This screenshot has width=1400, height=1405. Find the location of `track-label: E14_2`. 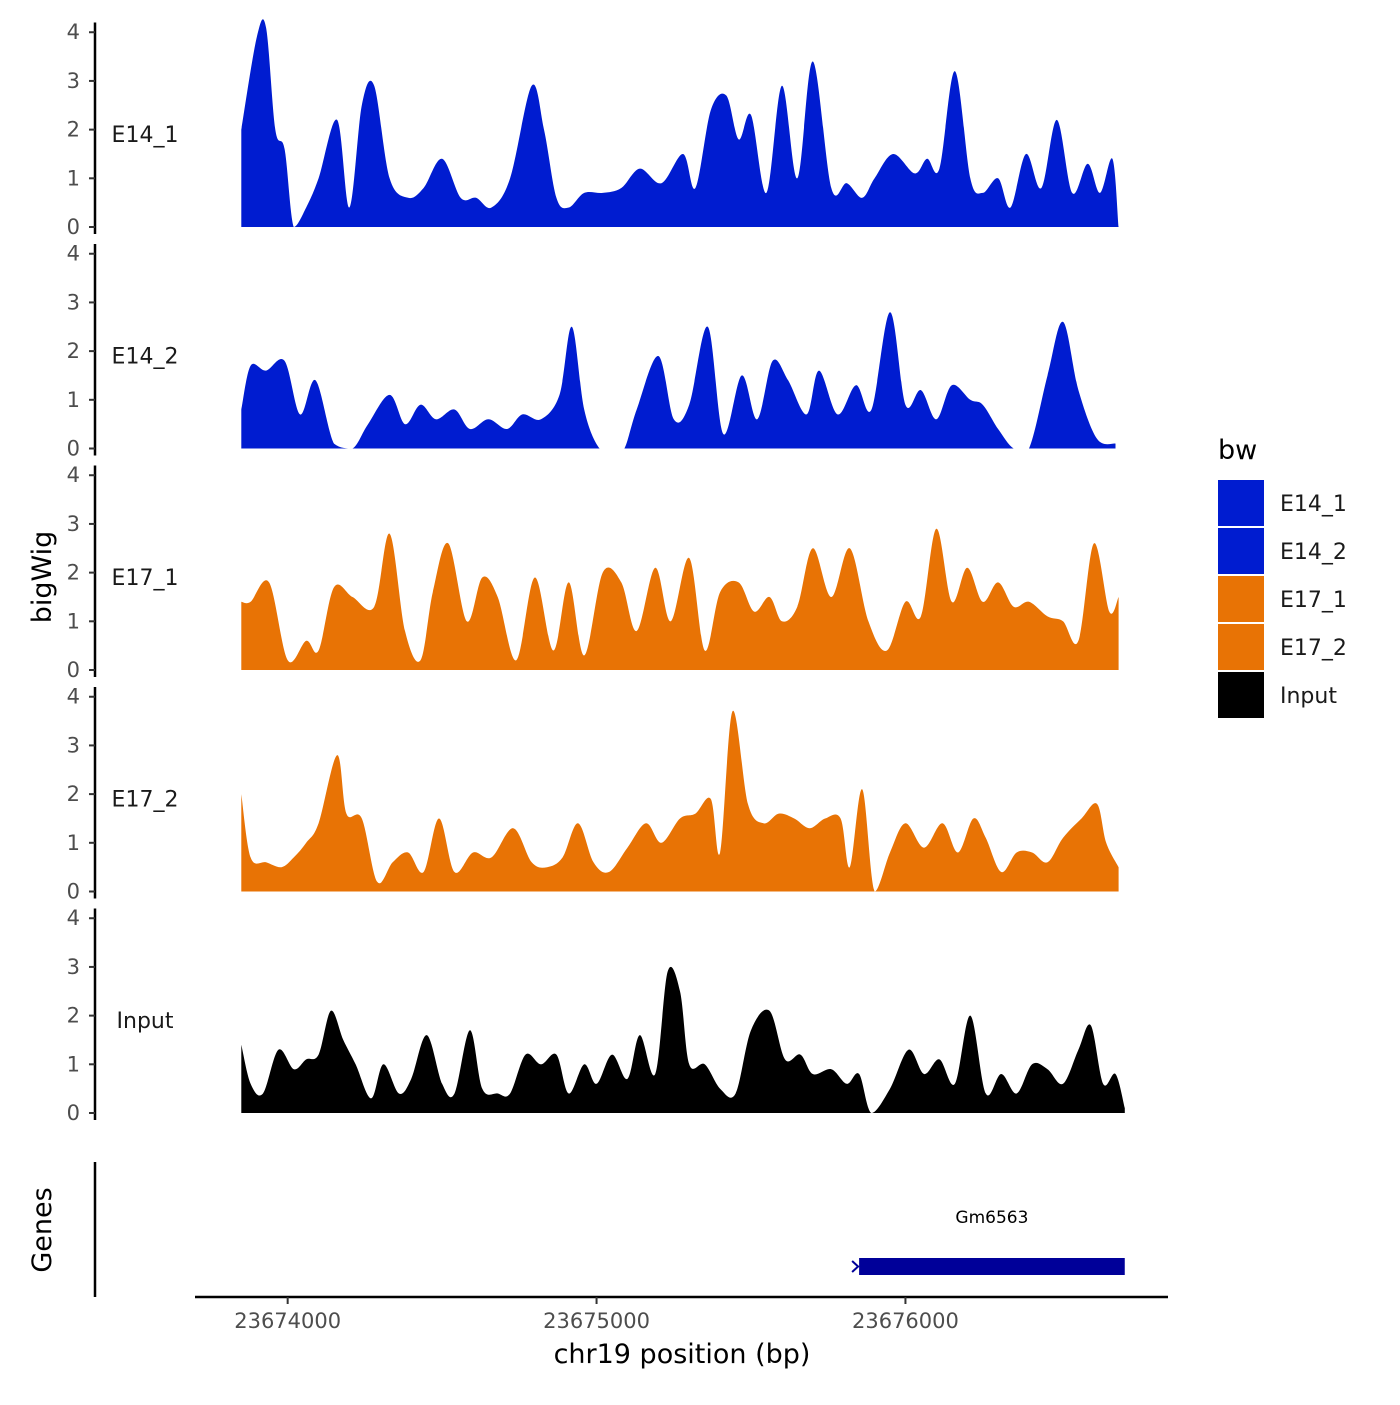

track-label: E14_2 is located at coordinates (145, 357).